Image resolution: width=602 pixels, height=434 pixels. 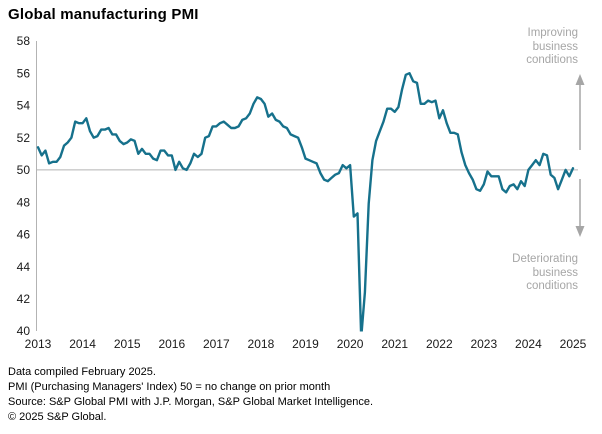 I want to click on x-tick-label: 2024, so click(x=528, y=344).